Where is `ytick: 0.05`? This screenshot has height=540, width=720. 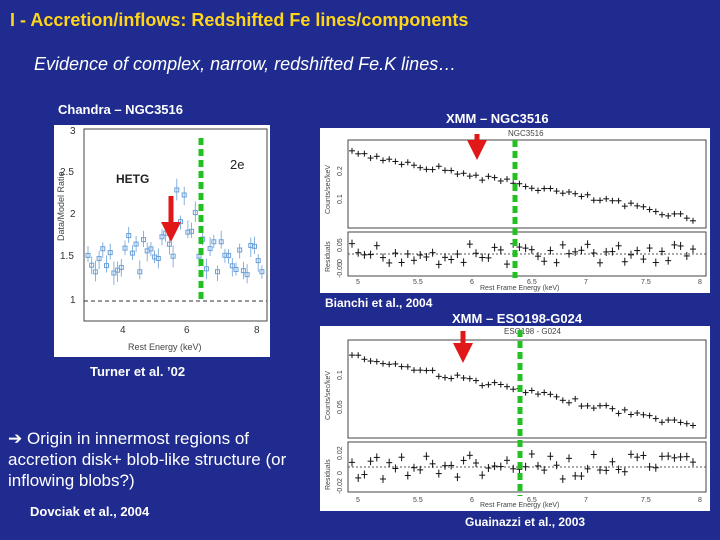 ytick: 0.05 is located at coordinates (340, 407).